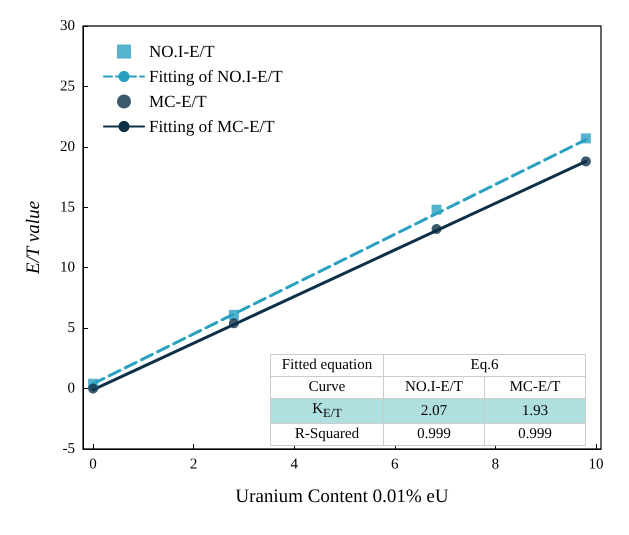  Describe the element at coordinates (327, 411) in the screenshot. I see `annotation: K$_{E/T}$` at that location.